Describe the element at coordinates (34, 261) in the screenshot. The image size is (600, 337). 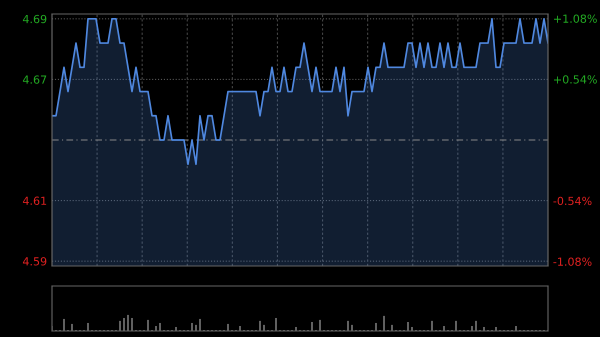
I see `y-tick-label: 4.59` at that location.